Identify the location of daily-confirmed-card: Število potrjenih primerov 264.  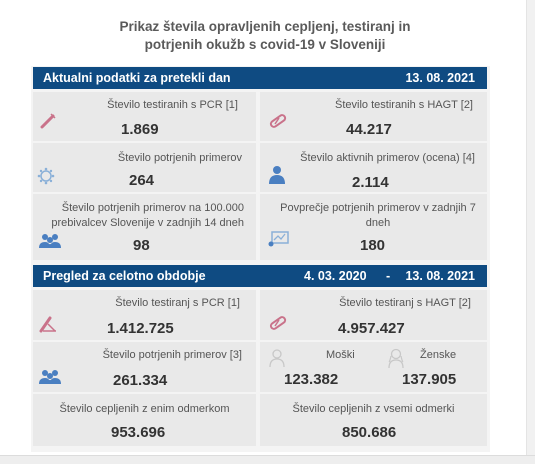
(144, 167).